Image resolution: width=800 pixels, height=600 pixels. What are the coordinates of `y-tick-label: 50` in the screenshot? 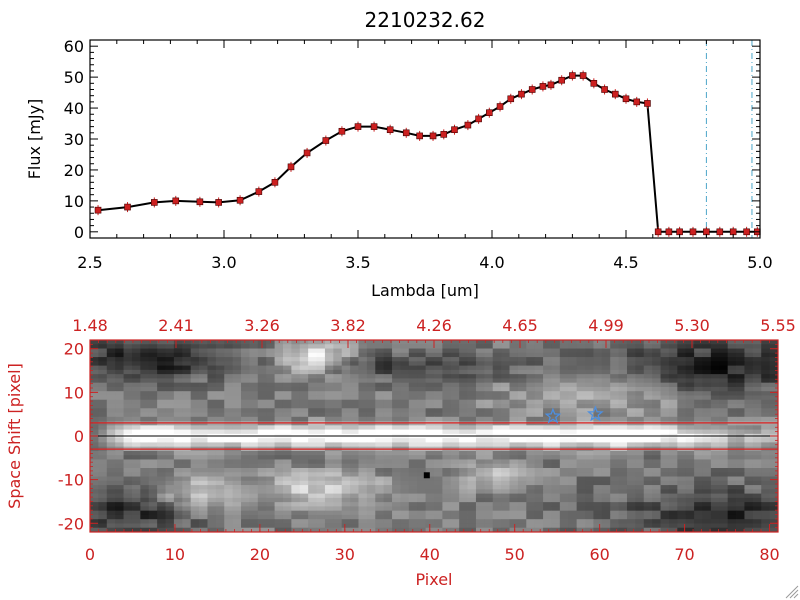 It's located at (74, 77).